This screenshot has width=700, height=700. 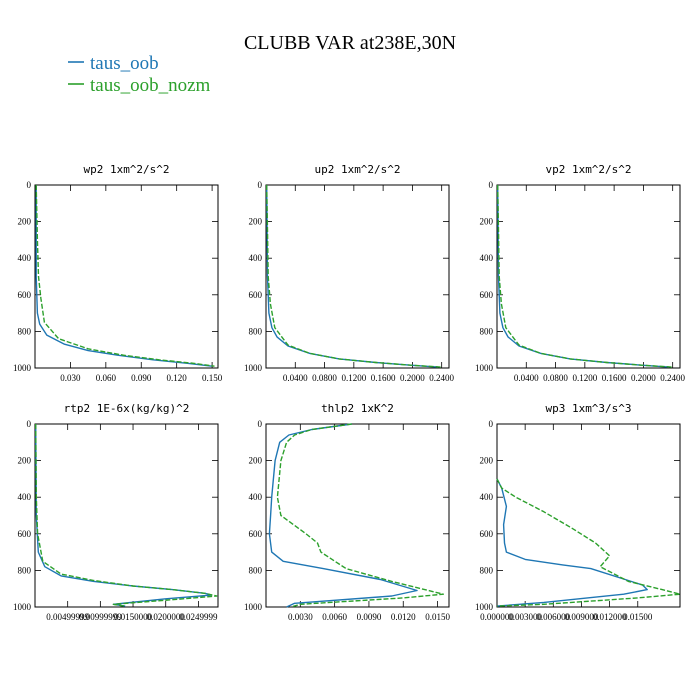 I want to click on x-tick-label: 0.006000, so click(x=553, y=617).